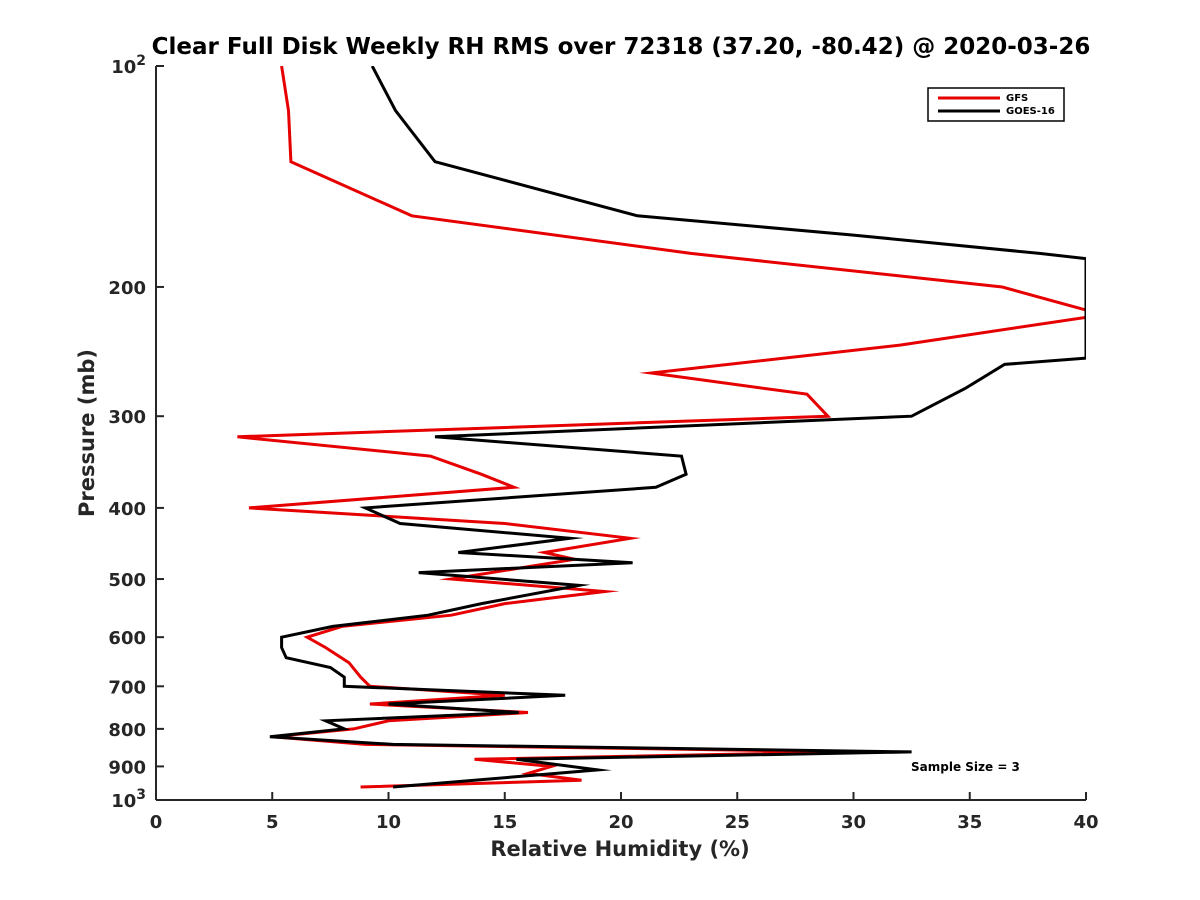  I want to click on legend-label-gfs: GFS, so click(1017, 98).